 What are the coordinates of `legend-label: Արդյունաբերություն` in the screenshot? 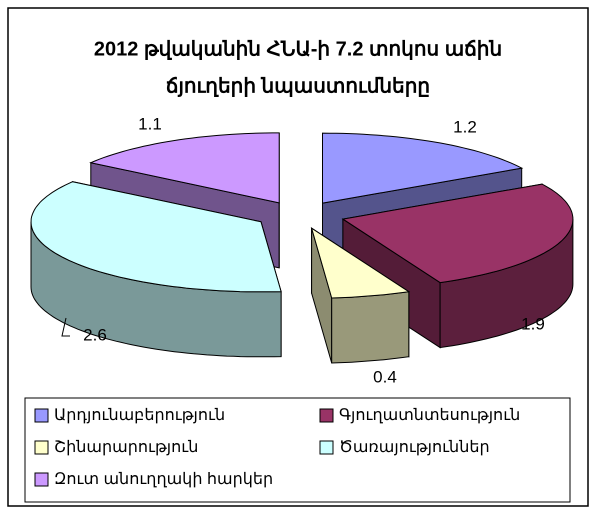 It's located at (139, 415).